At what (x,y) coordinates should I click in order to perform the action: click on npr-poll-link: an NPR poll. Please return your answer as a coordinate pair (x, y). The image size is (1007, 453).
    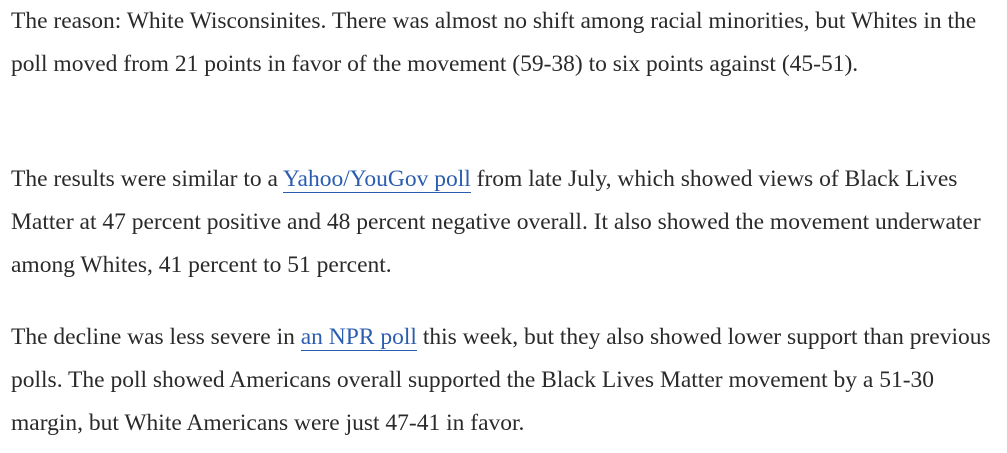
    Looking at the image, I should click on (358, 337).